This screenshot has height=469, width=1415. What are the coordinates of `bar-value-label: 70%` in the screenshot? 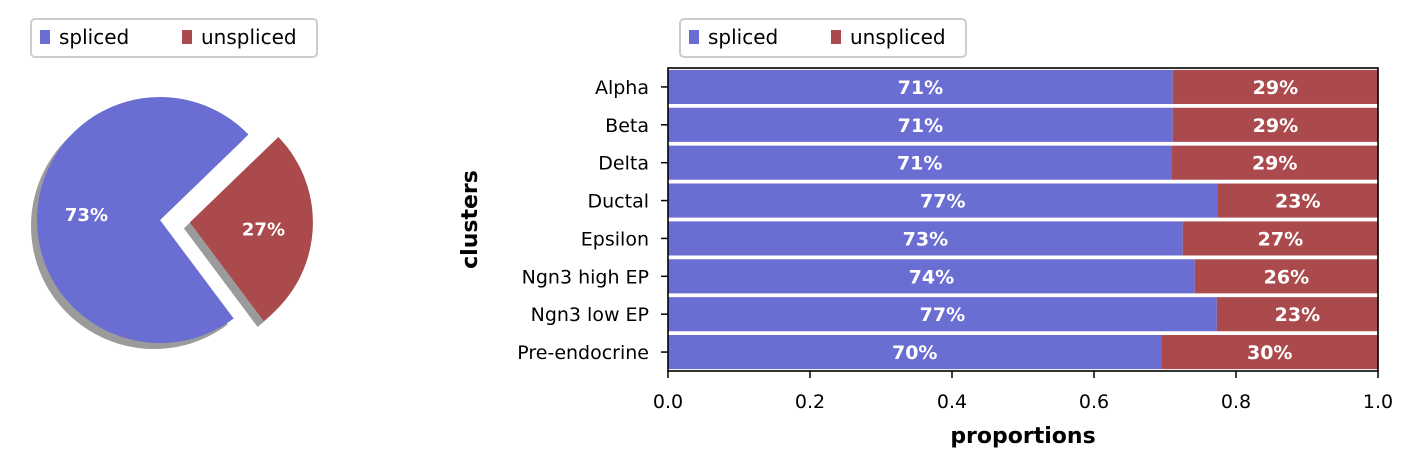 It's located at (914, 353).